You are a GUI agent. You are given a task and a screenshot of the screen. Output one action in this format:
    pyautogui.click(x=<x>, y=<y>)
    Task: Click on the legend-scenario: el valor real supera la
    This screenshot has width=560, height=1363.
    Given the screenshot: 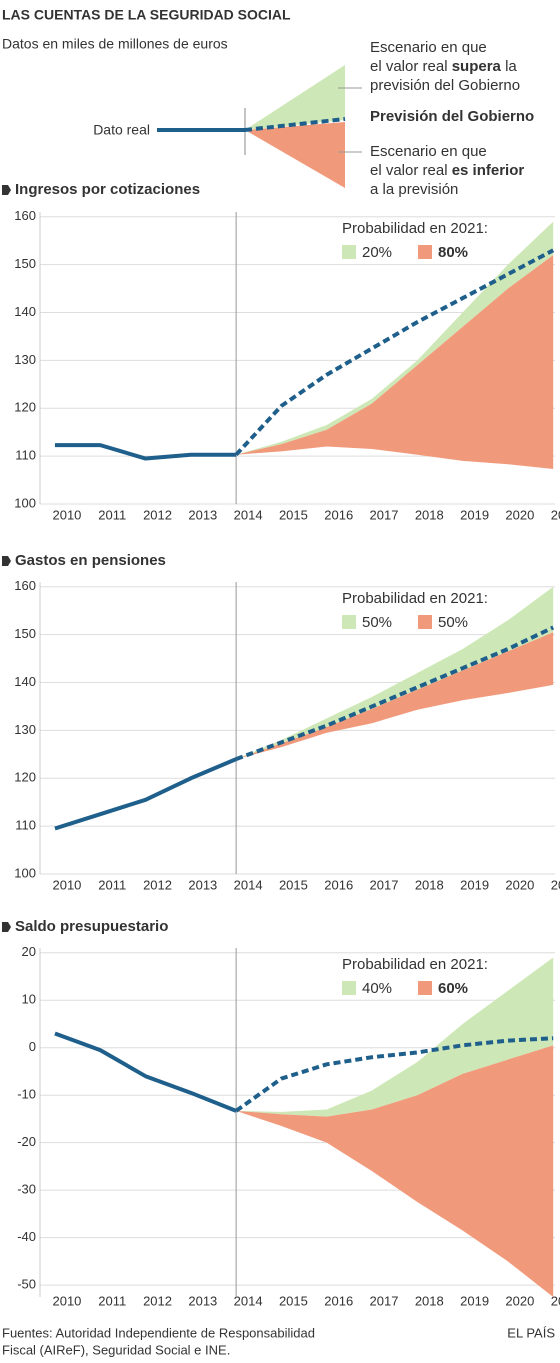 What is the action you would take?
    pyautogui.click(x=443, y=66)
    